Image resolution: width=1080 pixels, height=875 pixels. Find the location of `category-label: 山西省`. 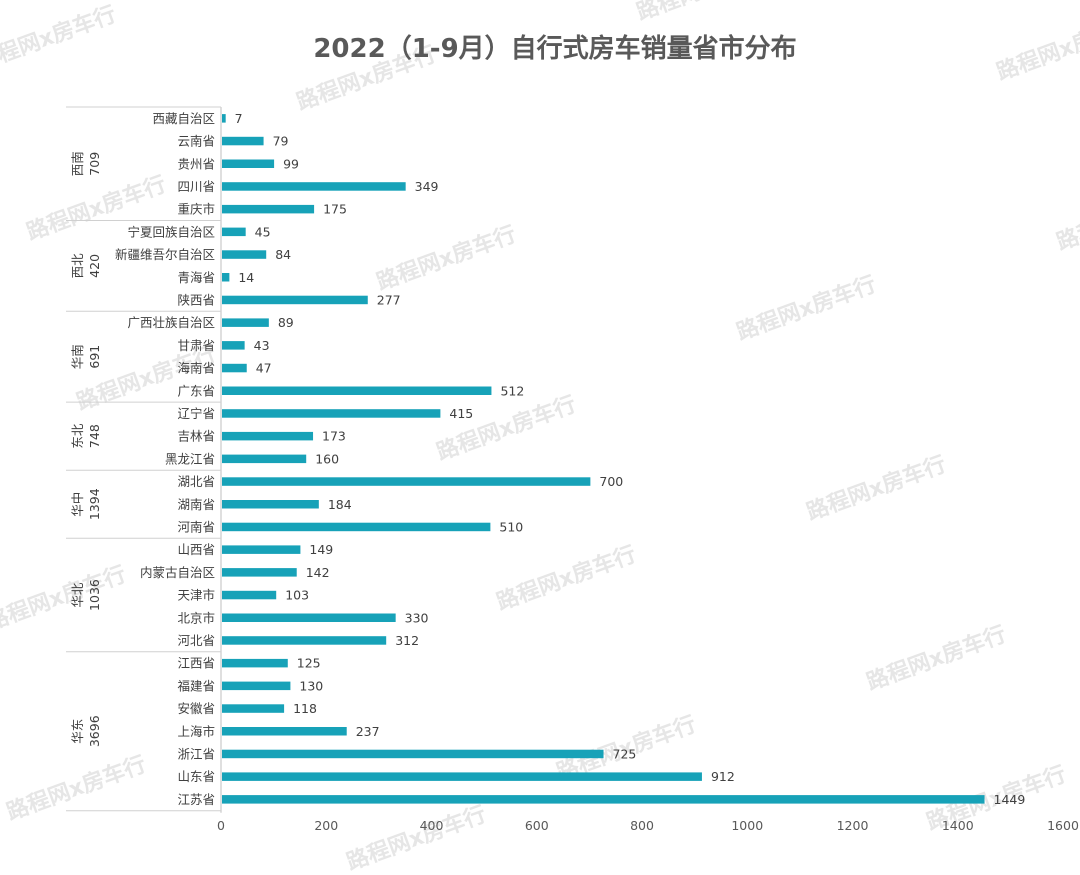

category-label: 山西省 is located at coordinates (196, 549).